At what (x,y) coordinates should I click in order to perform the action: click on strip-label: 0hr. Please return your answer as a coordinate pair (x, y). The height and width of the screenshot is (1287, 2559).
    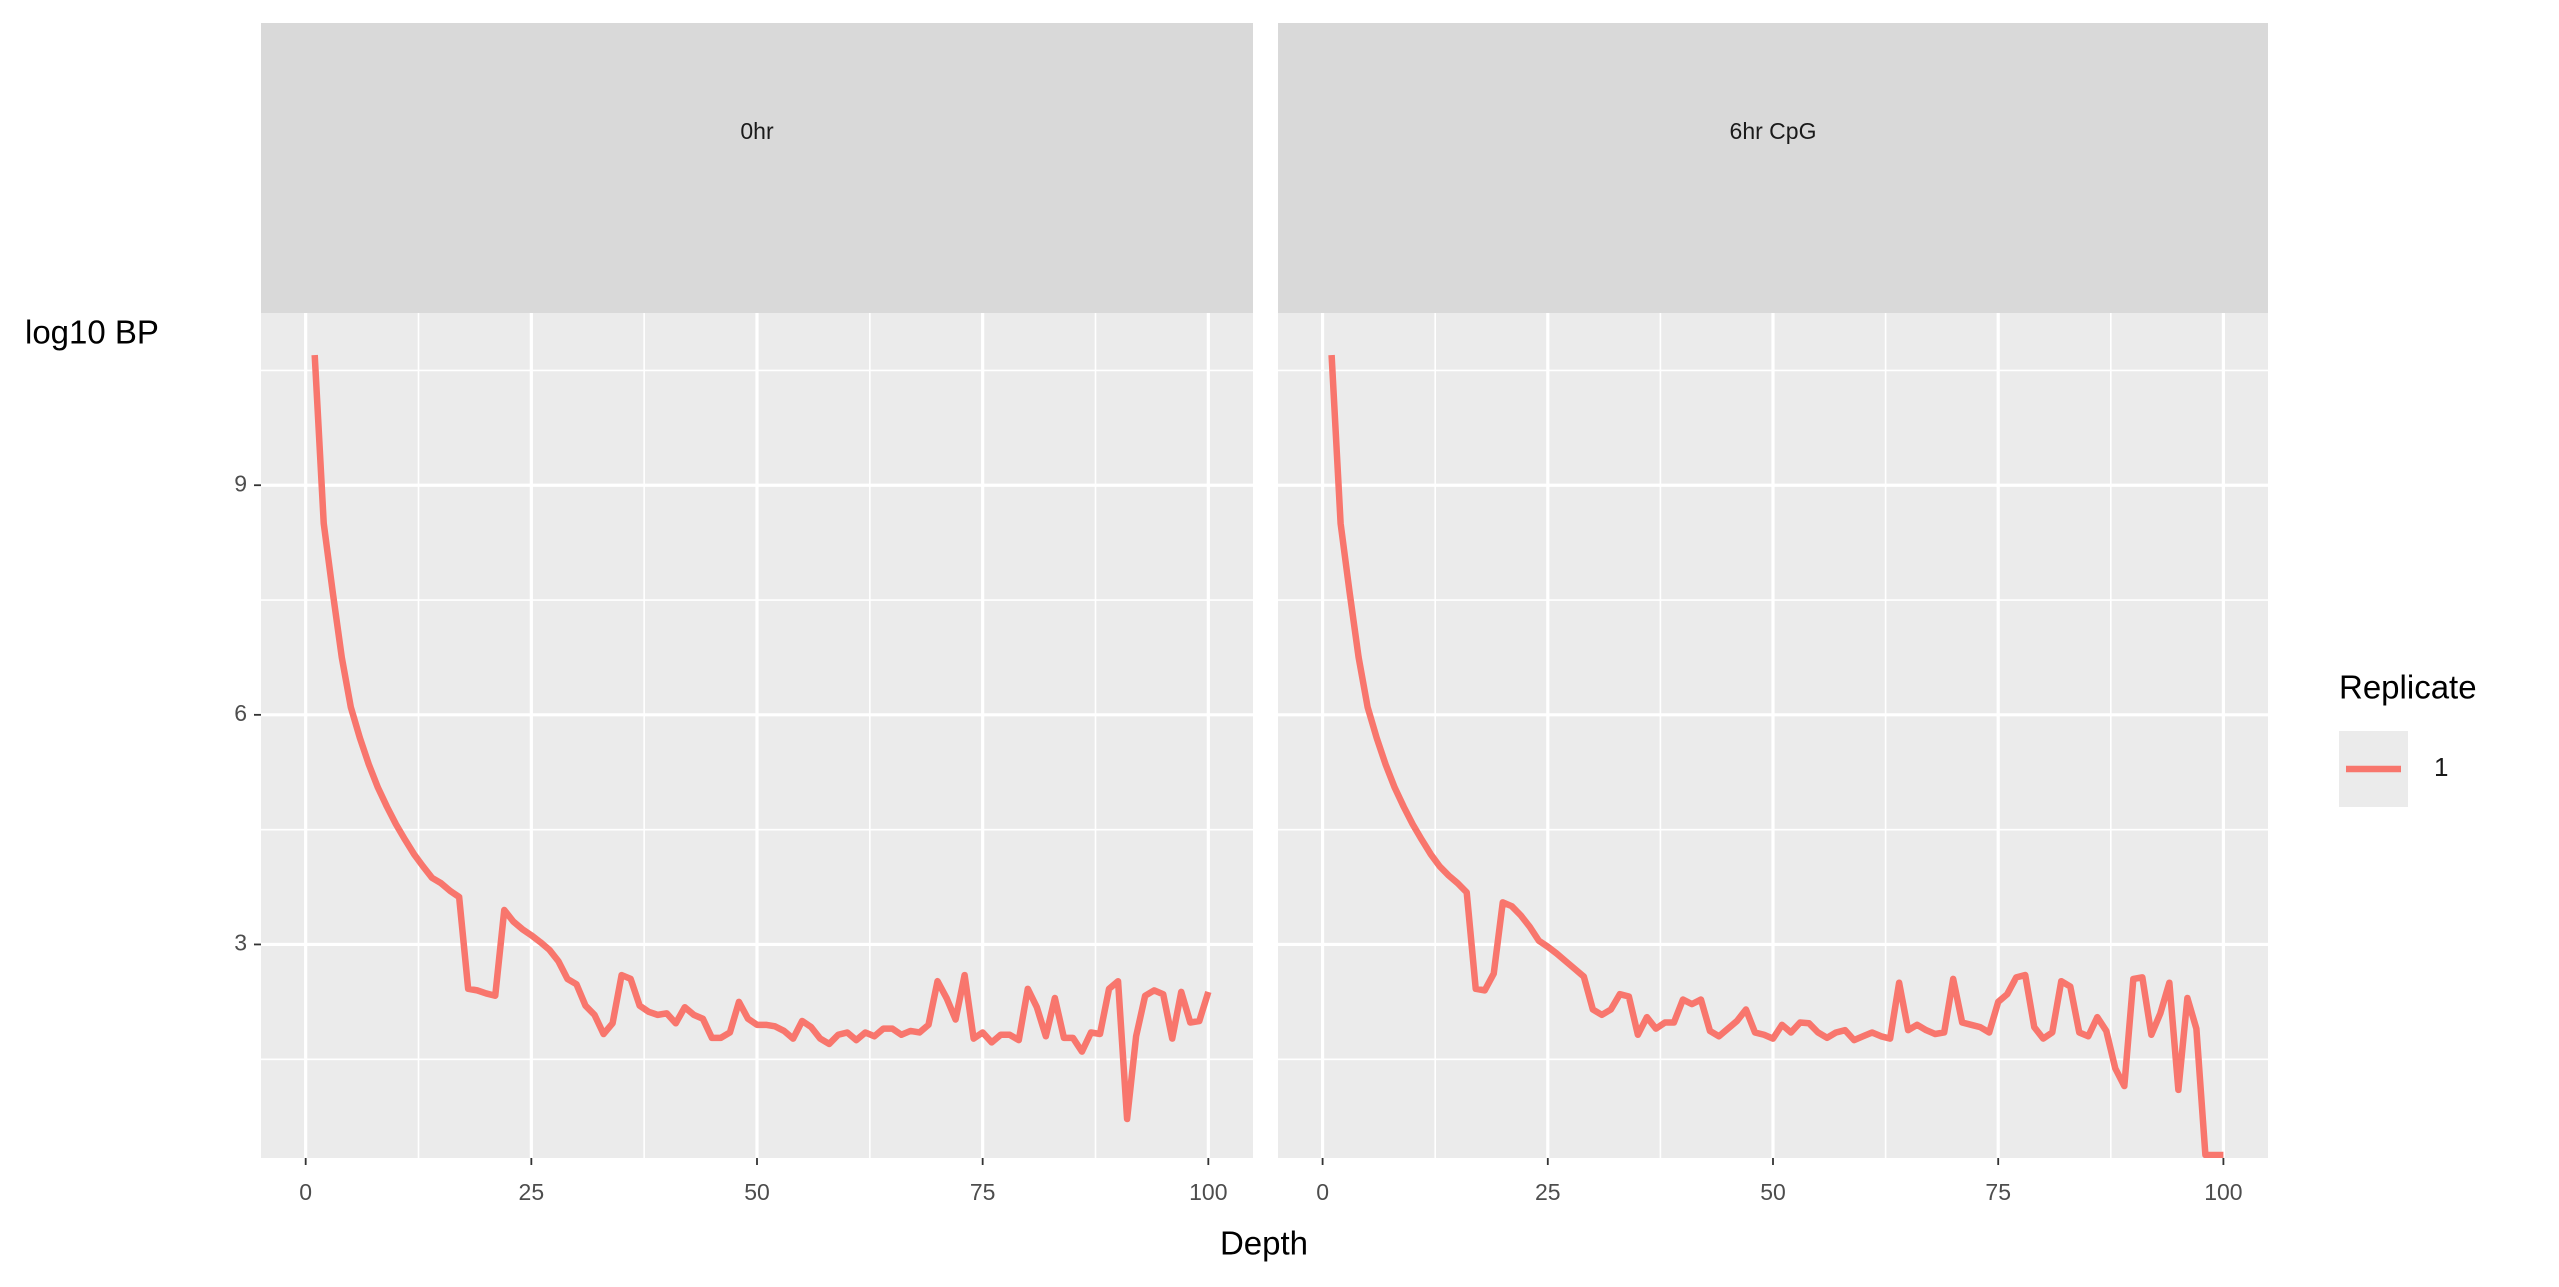
    Looking at the image, I should click on (757, 131).